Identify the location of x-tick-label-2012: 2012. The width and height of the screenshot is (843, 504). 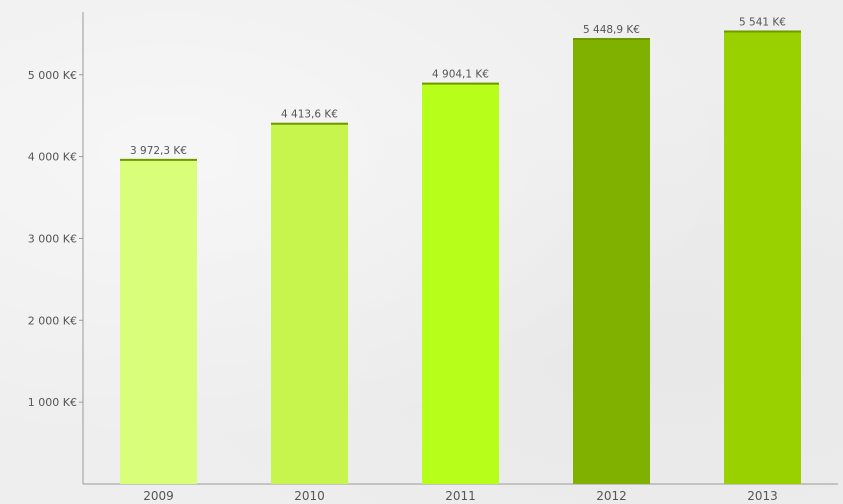
(611, 496).